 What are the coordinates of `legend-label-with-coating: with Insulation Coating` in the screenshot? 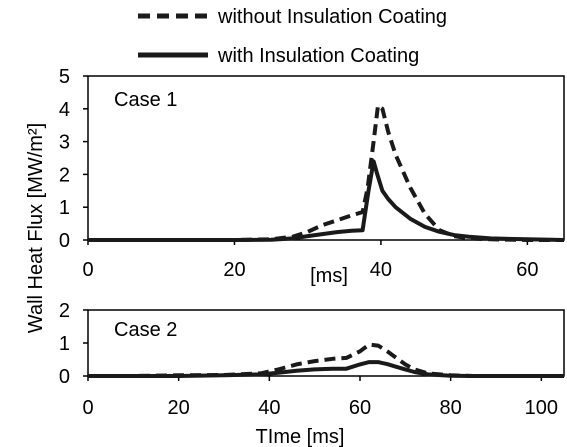 It's located at (318, 56).